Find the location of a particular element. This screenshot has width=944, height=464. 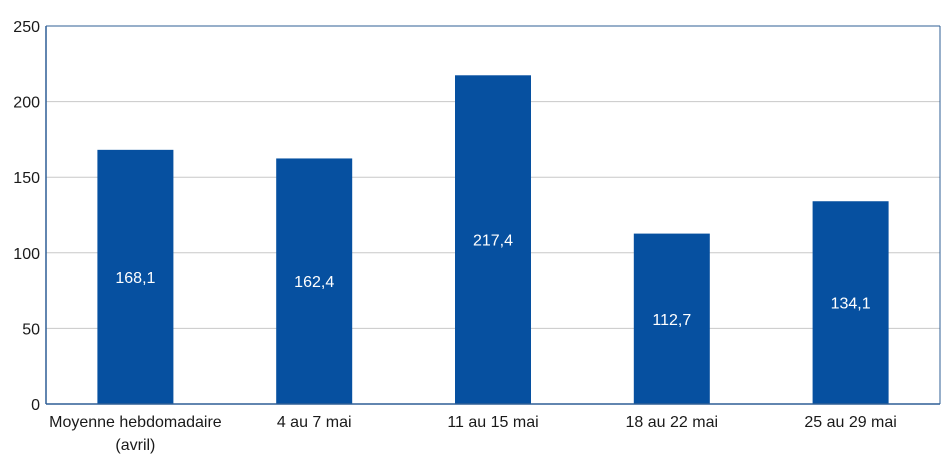

y-tick-label: 0 is located at coordinates (35, 405).